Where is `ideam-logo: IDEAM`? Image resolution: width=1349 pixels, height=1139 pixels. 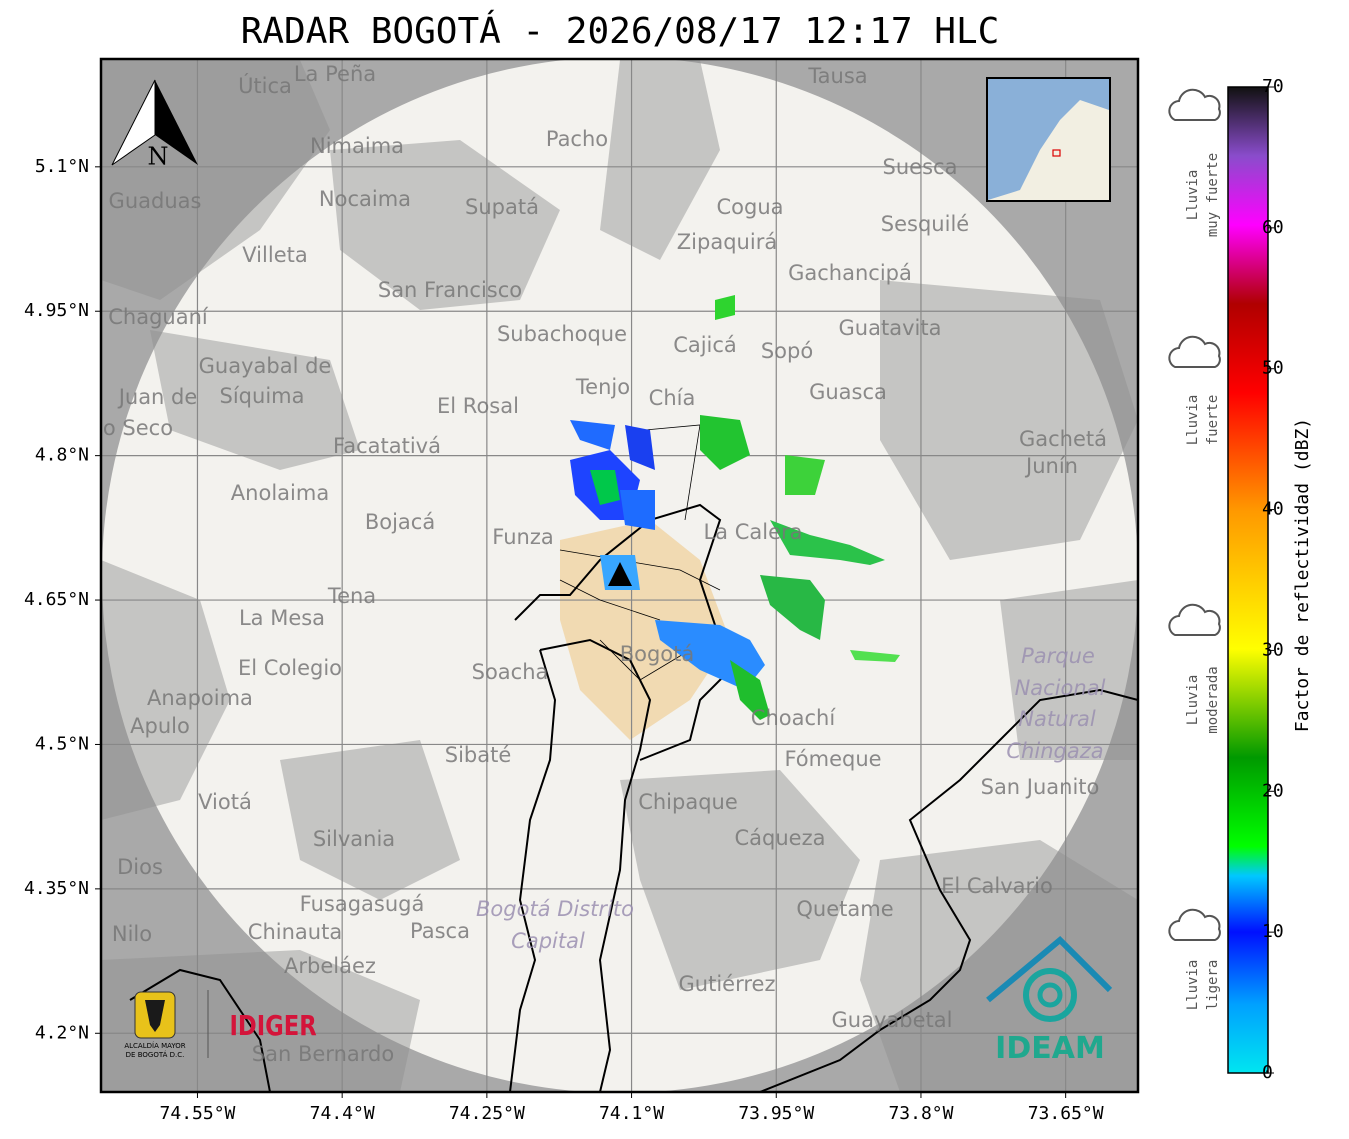
ideam-logo: IDEAM is located at coordinates (1050, 1048).